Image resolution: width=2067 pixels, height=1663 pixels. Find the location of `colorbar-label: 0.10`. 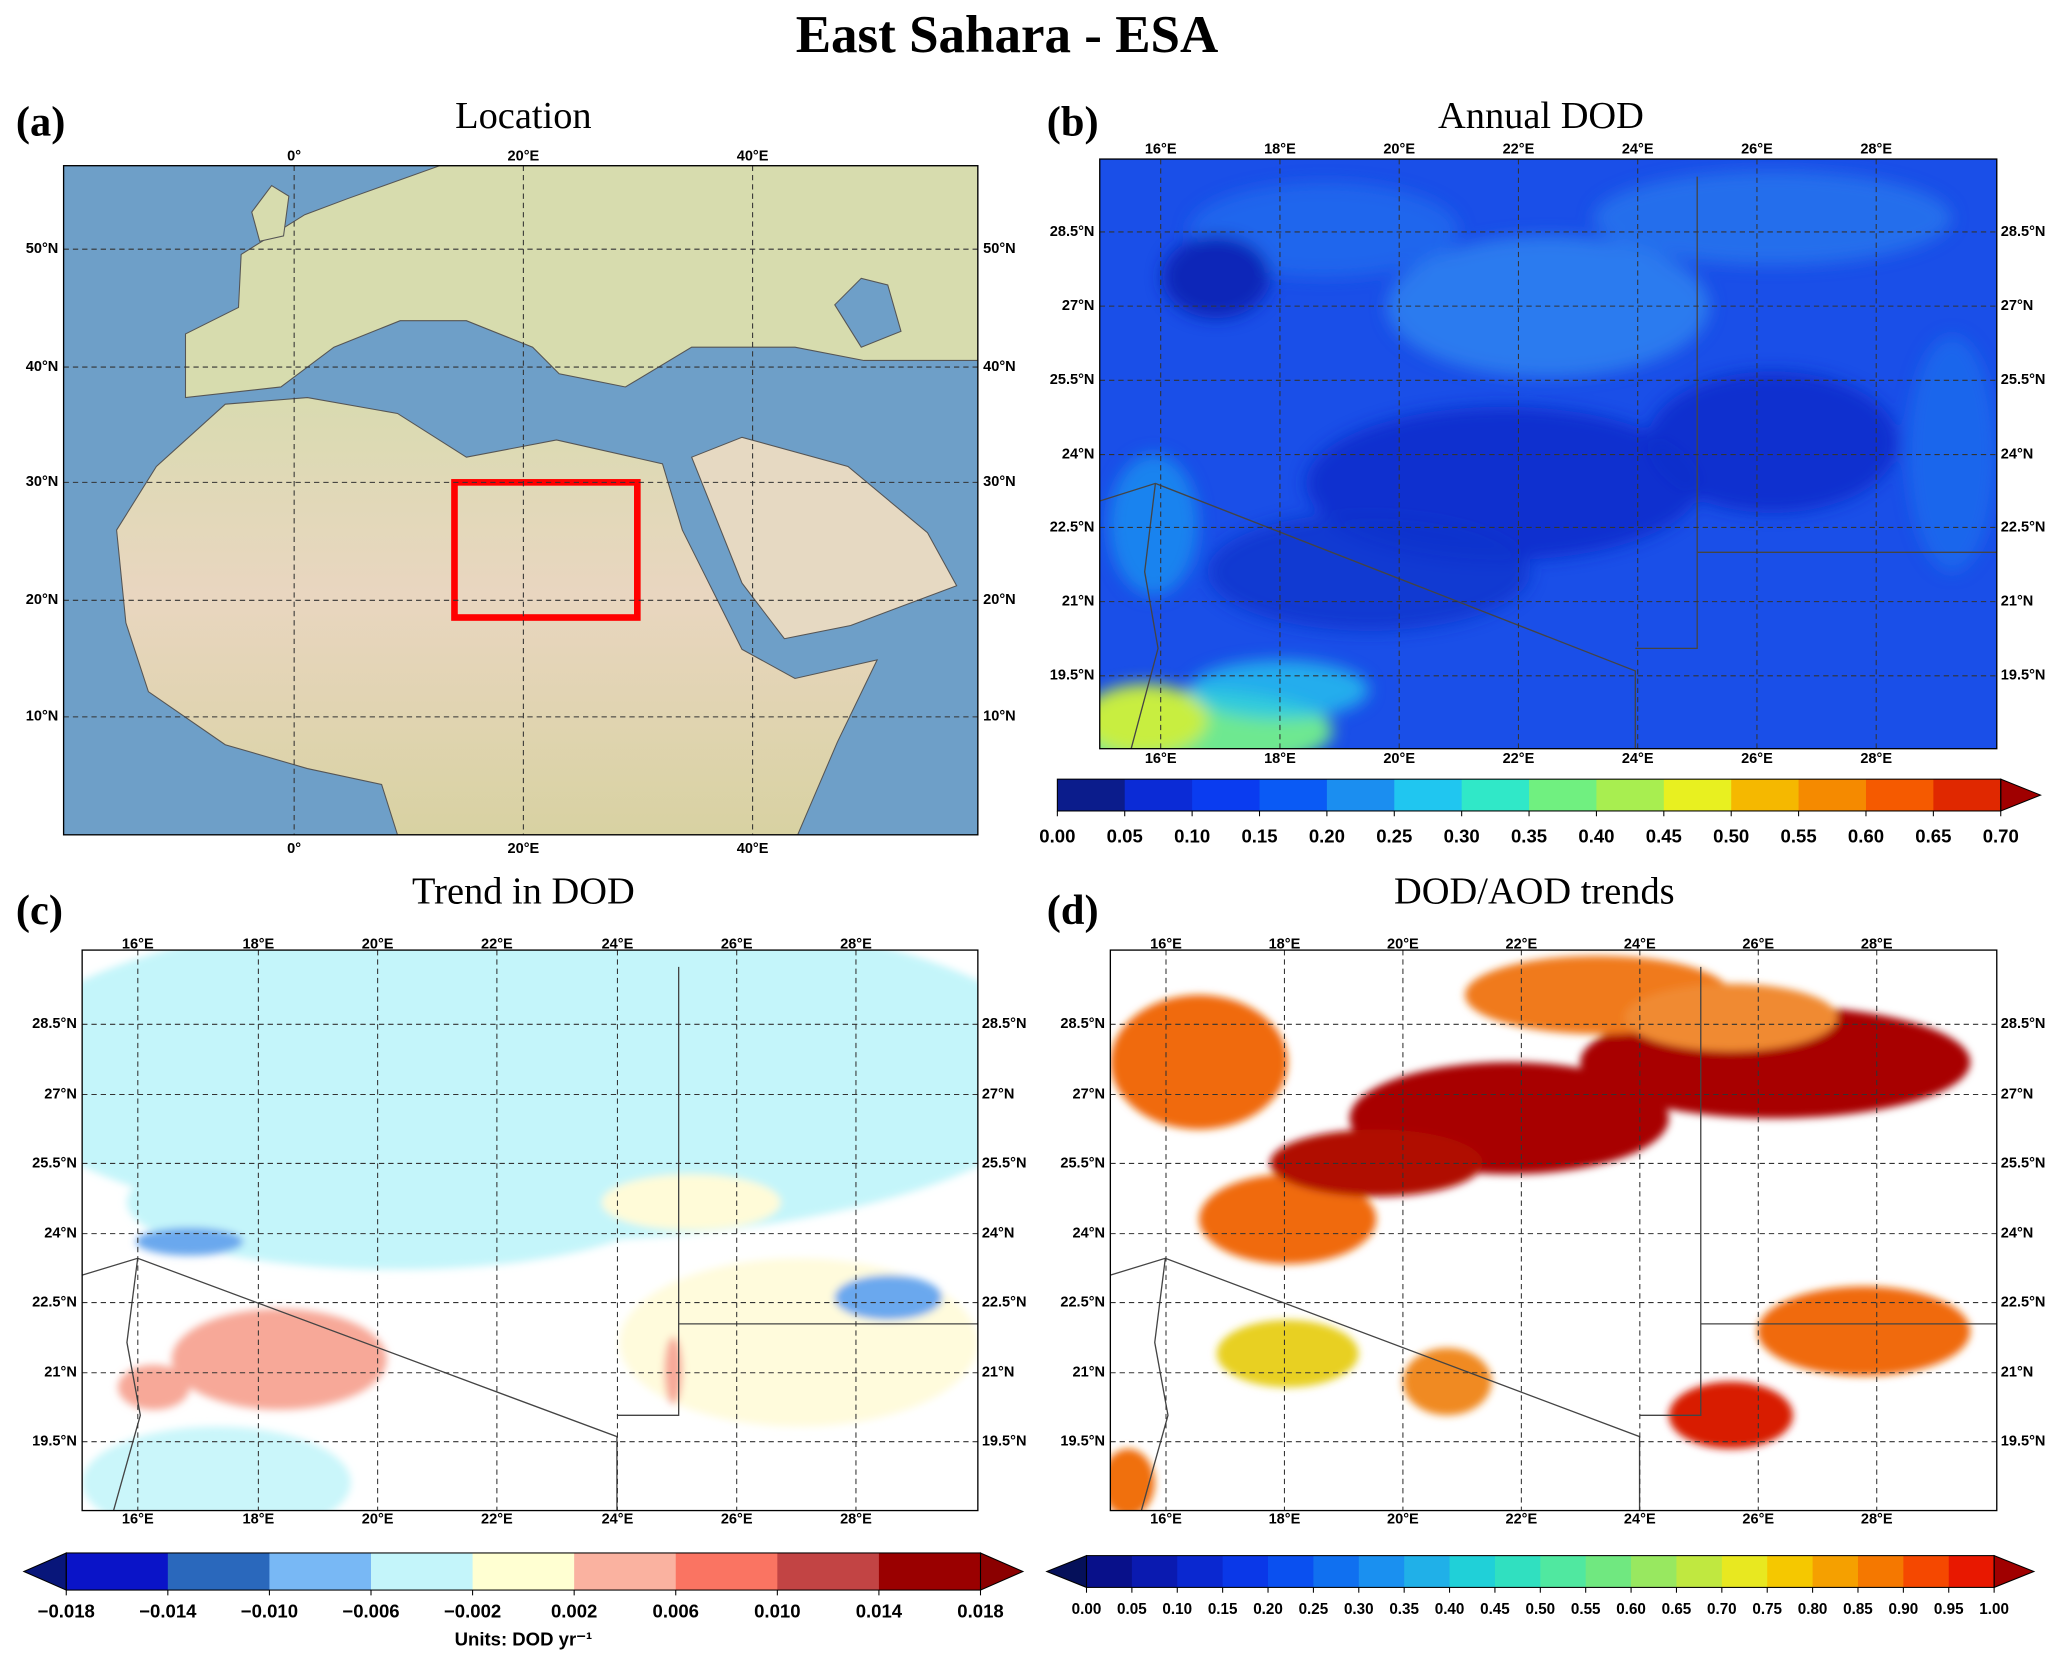

colorbar-label: 0.10 is located at coordinates (1177, 1609).